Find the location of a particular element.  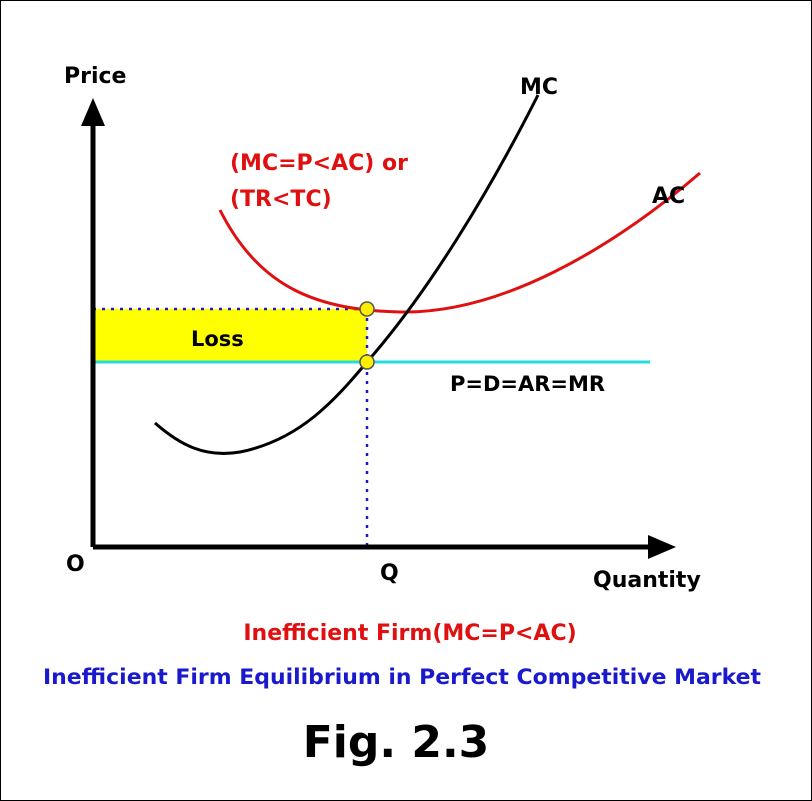

ac-label: AC is located at coordinates (668, 196).